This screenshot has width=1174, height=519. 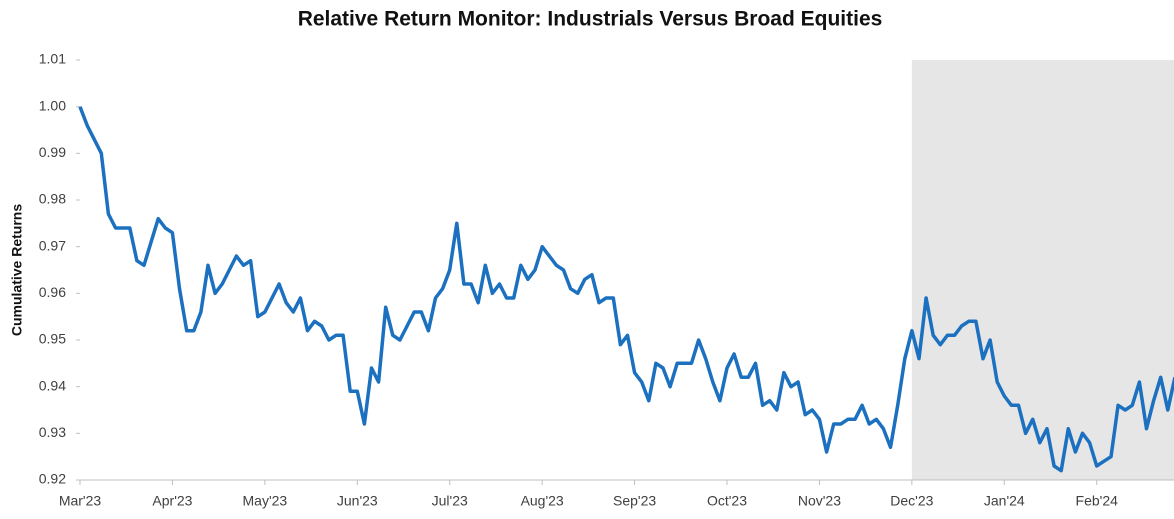 What do you see at coordinates (911, 501) in the screenshot?
I see `x-tick-label: Dec'23` at bounding box center [911, 501].